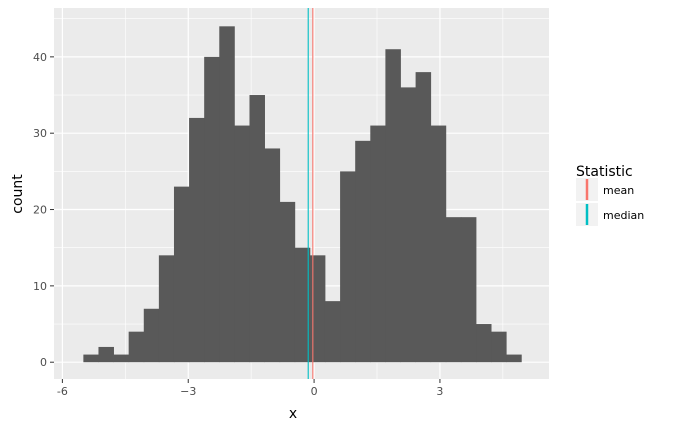 This screenshot has width=675, height=430. What do you see at coordinates (62, 391) in the screenshot?
I see `x-tick-label: -6` at bounding box center [62, 391].